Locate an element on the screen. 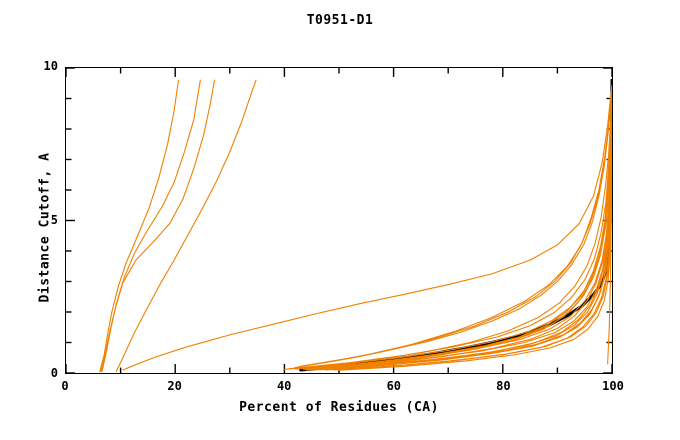 The height and width of the screenshot is (440, 680). x-tick-label-40: 40 is located at coordinates (284, 386).